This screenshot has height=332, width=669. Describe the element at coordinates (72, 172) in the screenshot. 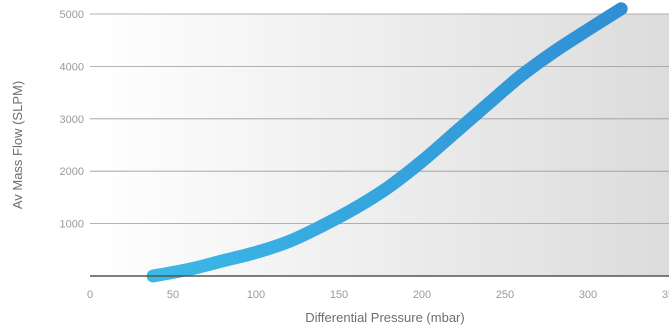

I see `y-tick-label-2000: 2000` at that location.